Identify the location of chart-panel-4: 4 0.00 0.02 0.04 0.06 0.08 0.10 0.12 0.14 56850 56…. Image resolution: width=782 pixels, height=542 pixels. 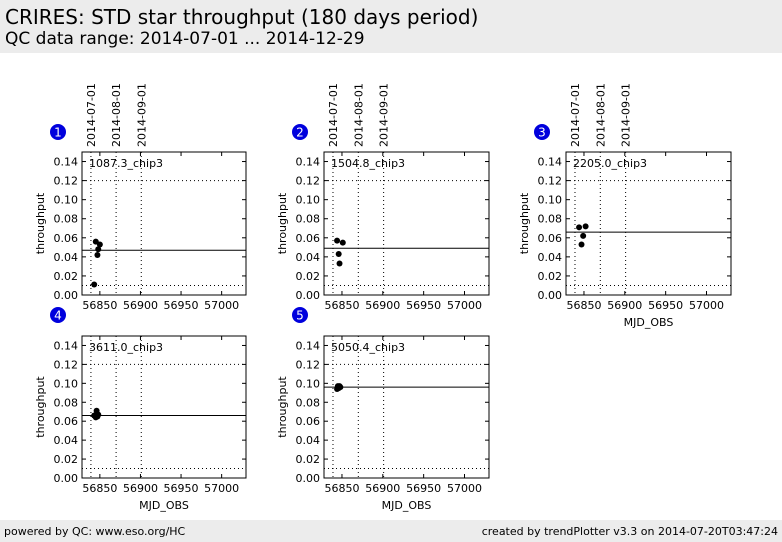
(140, 409).